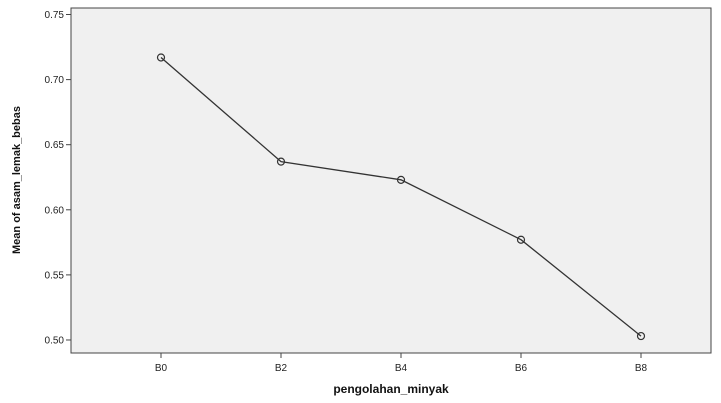  Describe the element at coordinates (55, 275) in the screenshot. I see `y-tick-label: 0.55` at that location.